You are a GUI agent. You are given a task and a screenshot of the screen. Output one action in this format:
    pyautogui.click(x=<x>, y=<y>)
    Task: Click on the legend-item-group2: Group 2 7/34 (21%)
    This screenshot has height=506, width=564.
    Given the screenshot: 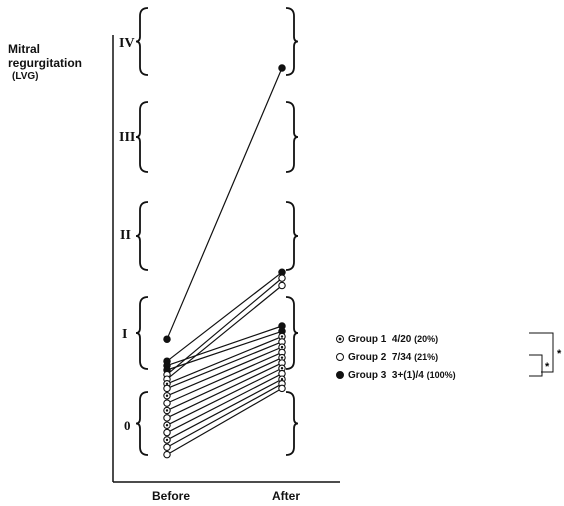 What is the action you would take?
    pyautogui.click(x=387, y=357)
    